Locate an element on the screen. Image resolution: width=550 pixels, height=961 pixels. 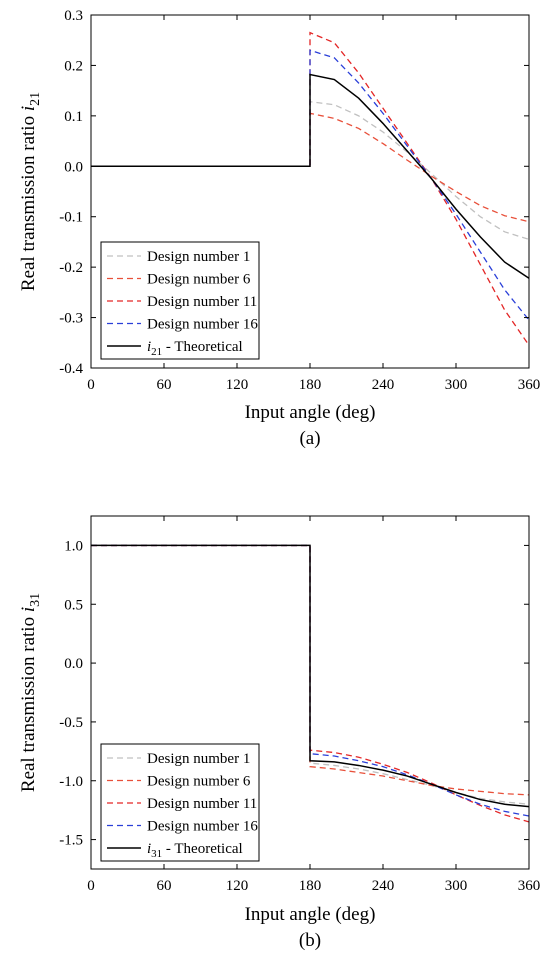
y-tick-label: 0.5 is located at coordinates (73, 605).